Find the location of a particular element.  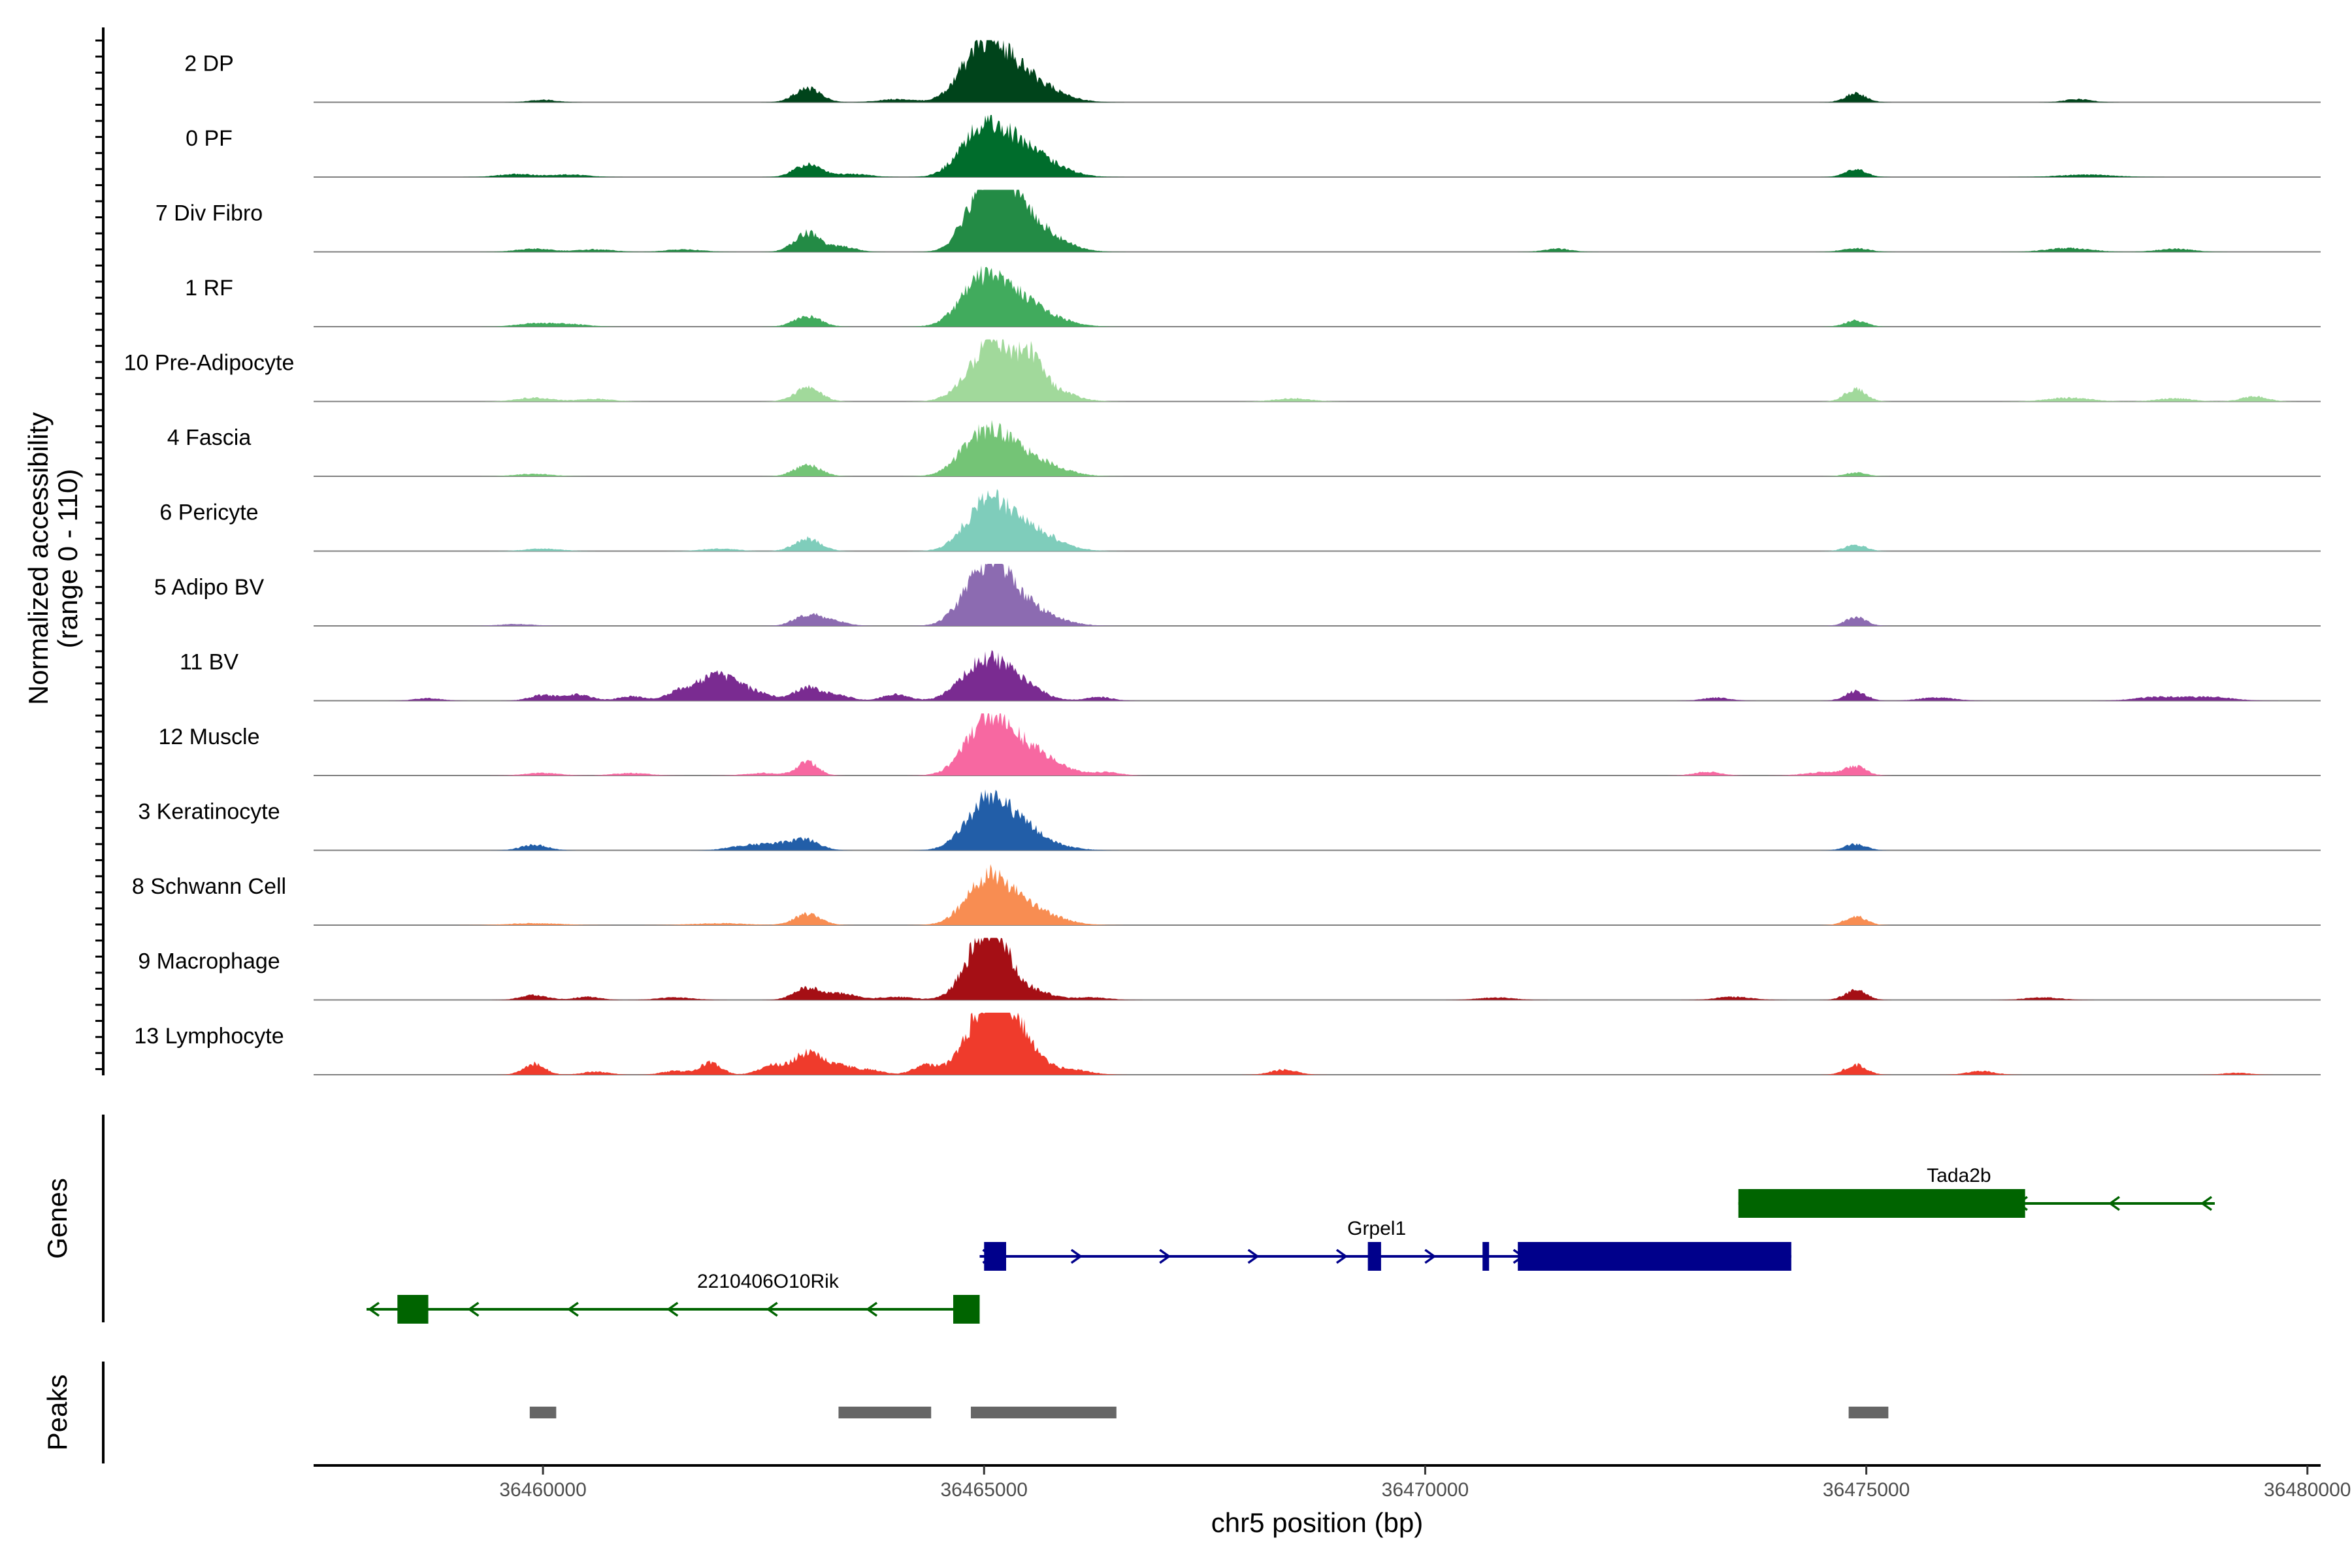

peaks-track is located at coordinates (1209, 1412).